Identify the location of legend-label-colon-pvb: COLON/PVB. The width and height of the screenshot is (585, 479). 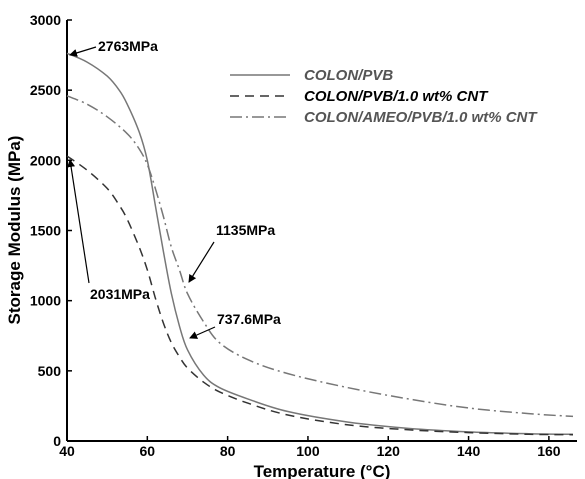
(348, 75).